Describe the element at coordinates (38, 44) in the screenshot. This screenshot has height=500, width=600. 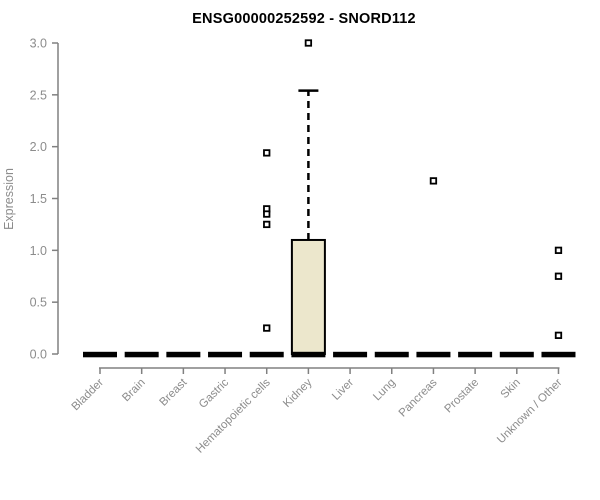
I see `y-tick-label: 3.0` at that location.